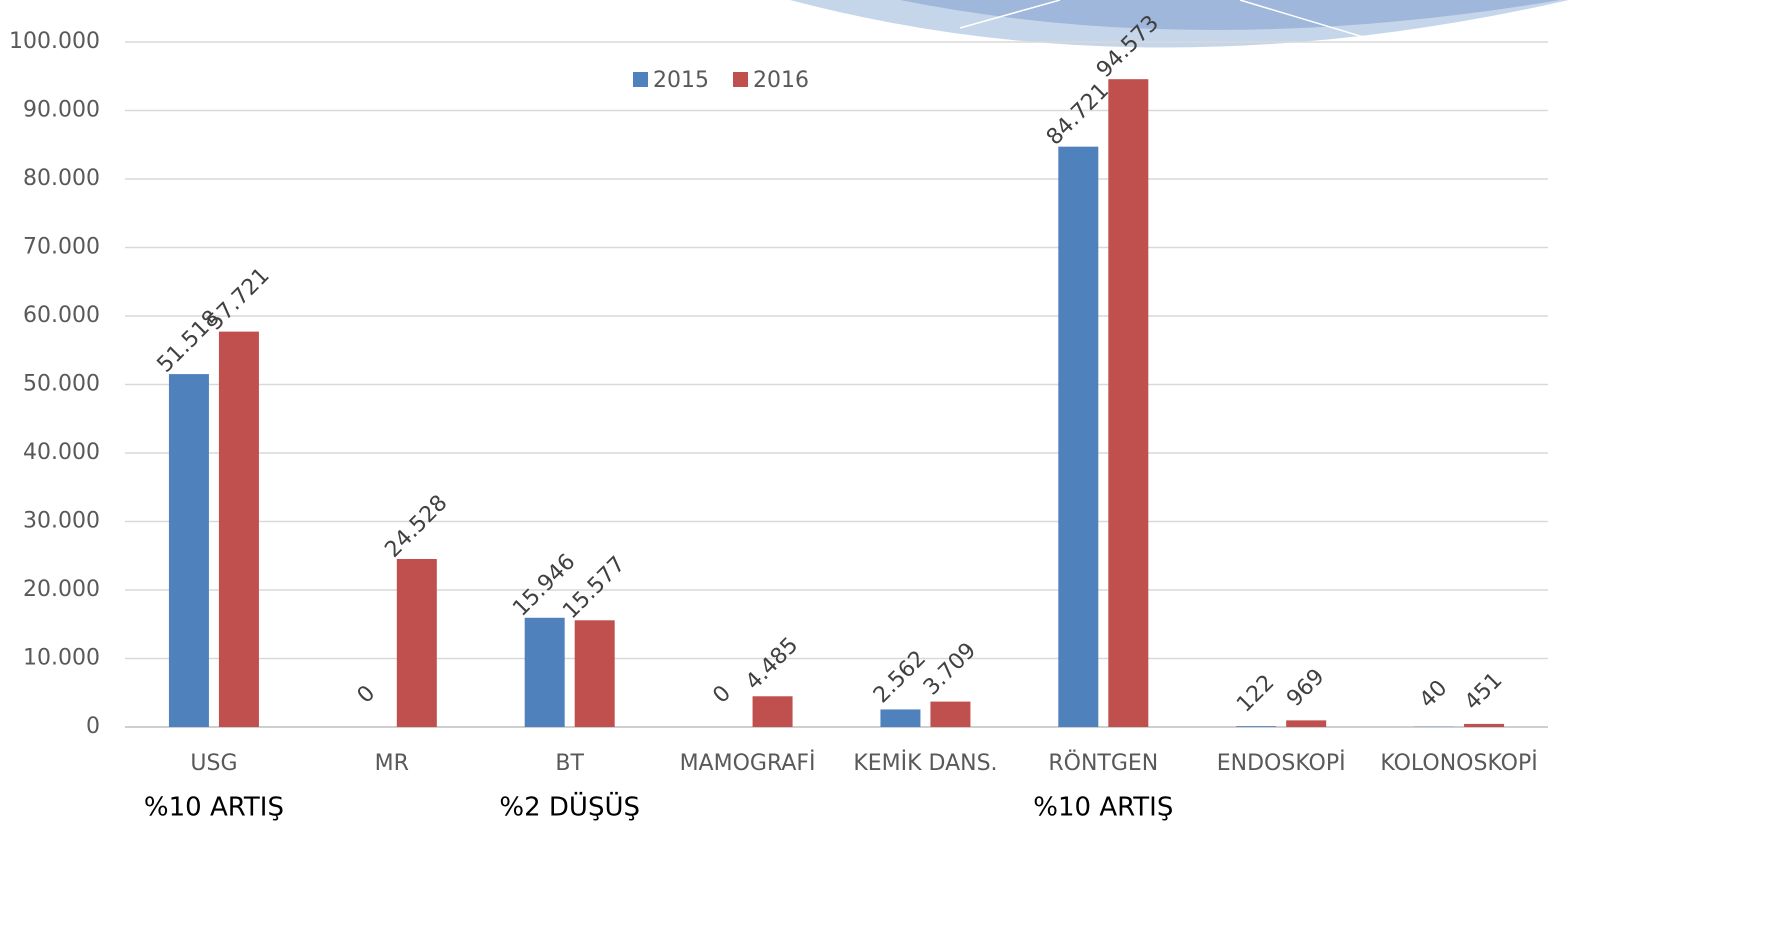 The image size is (1769, 931). Describe the element at coordinates (1078, 114) in the screenshot. I see `value-label: 84.721` at that location.